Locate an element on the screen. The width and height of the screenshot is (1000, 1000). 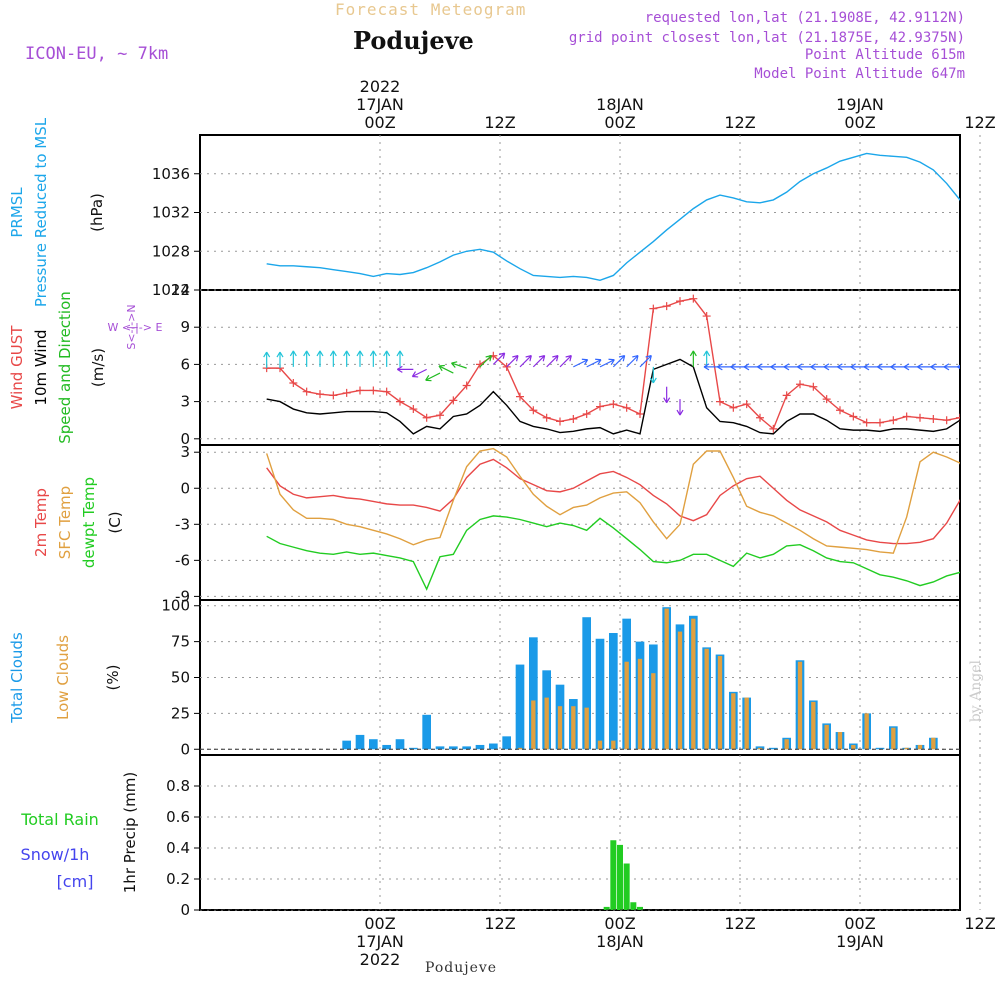
y-tick-label: 0.4 is located at coordinates (178, 848).